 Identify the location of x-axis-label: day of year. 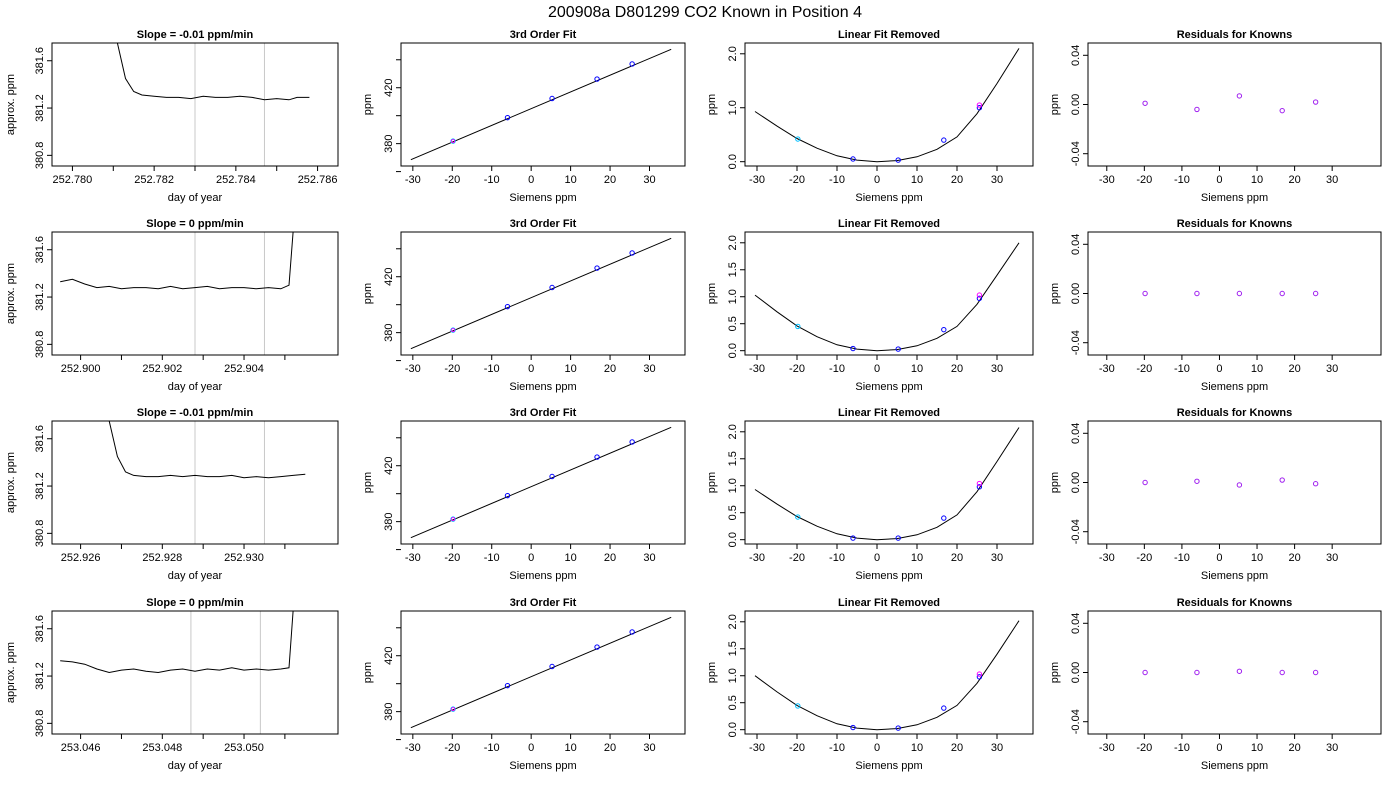
(195, 198).